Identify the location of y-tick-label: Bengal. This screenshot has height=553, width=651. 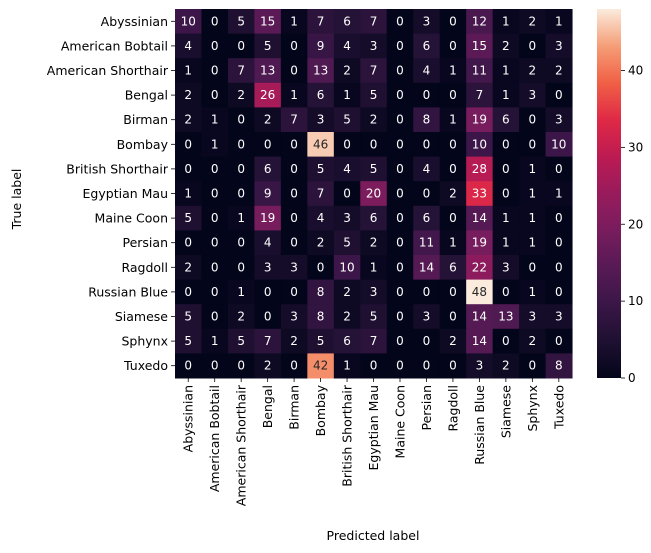
(146, 95).